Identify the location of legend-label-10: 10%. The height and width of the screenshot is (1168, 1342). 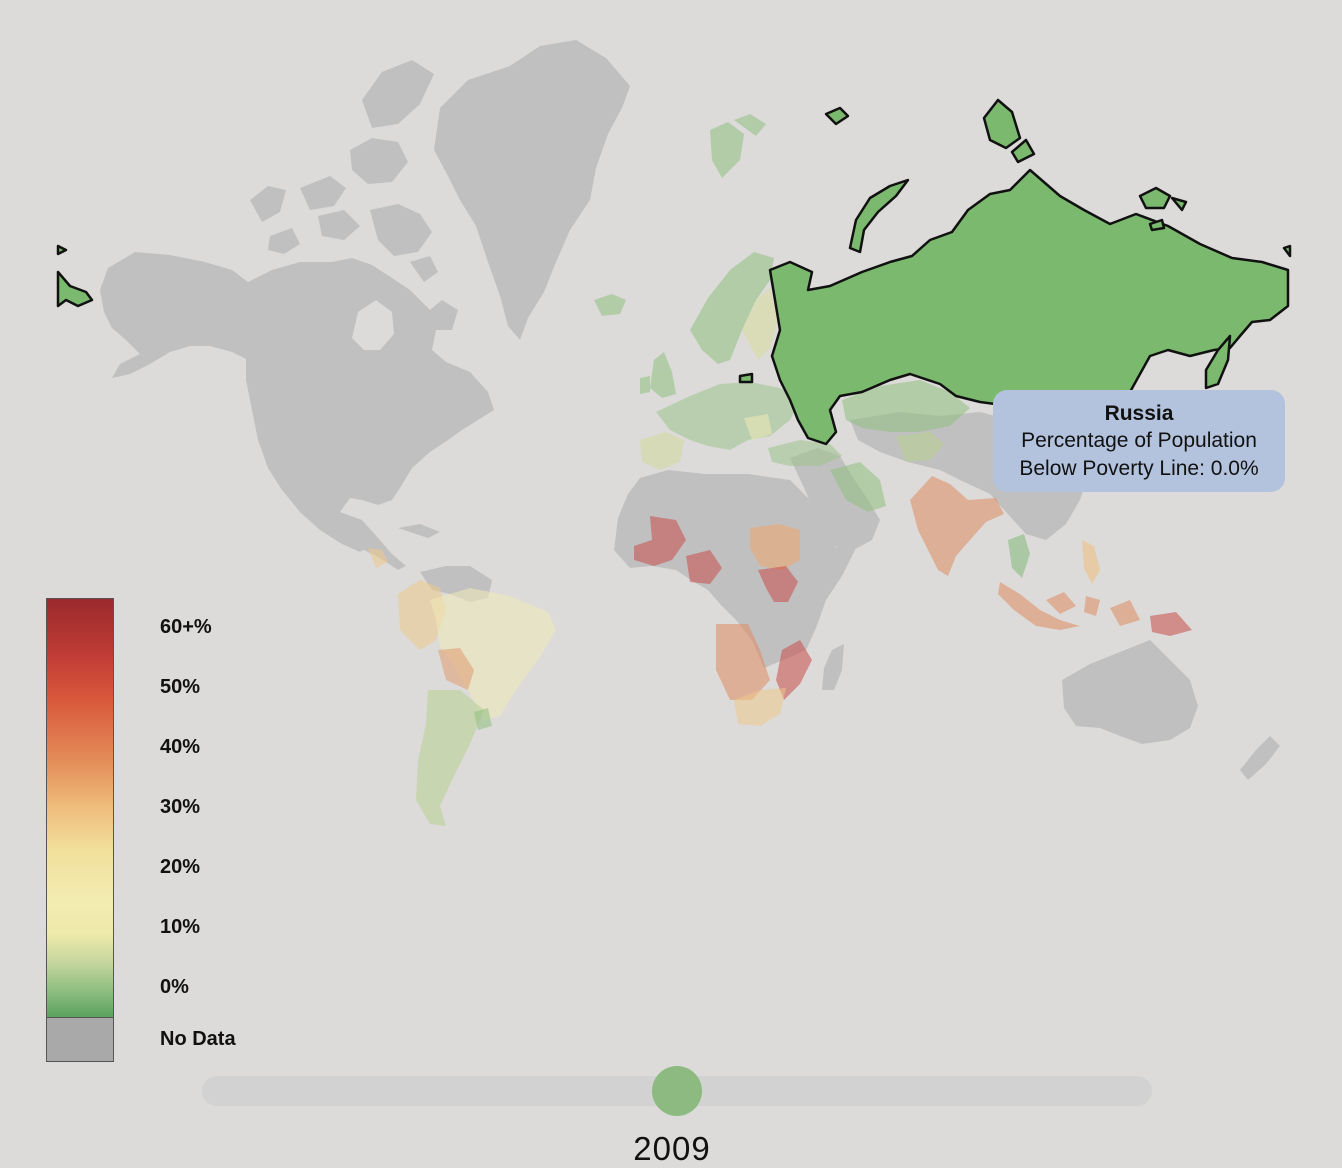
(180, 927).